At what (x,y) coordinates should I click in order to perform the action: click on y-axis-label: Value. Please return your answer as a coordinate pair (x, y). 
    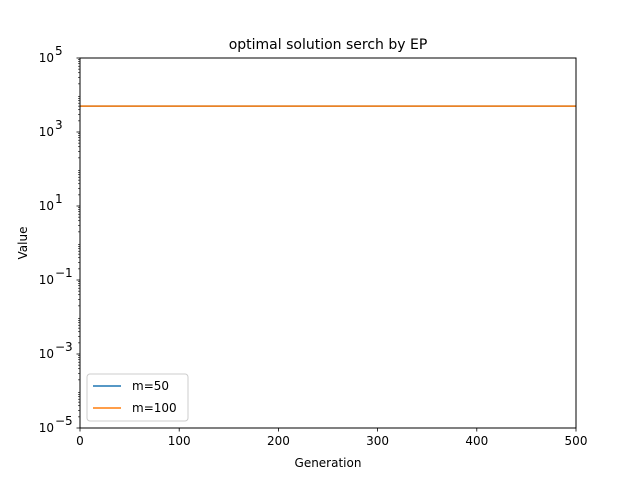
    Looking at the image, I should click on (23, 243).